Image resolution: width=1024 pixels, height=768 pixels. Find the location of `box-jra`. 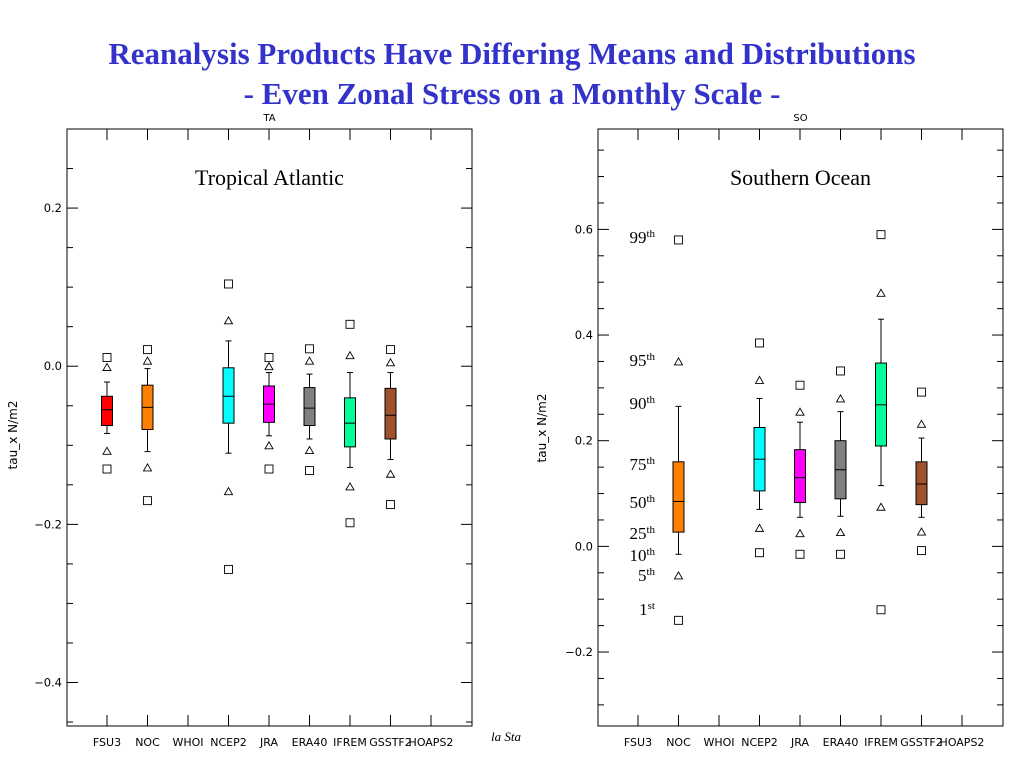

box-jra is located at coordinates (800, 469).